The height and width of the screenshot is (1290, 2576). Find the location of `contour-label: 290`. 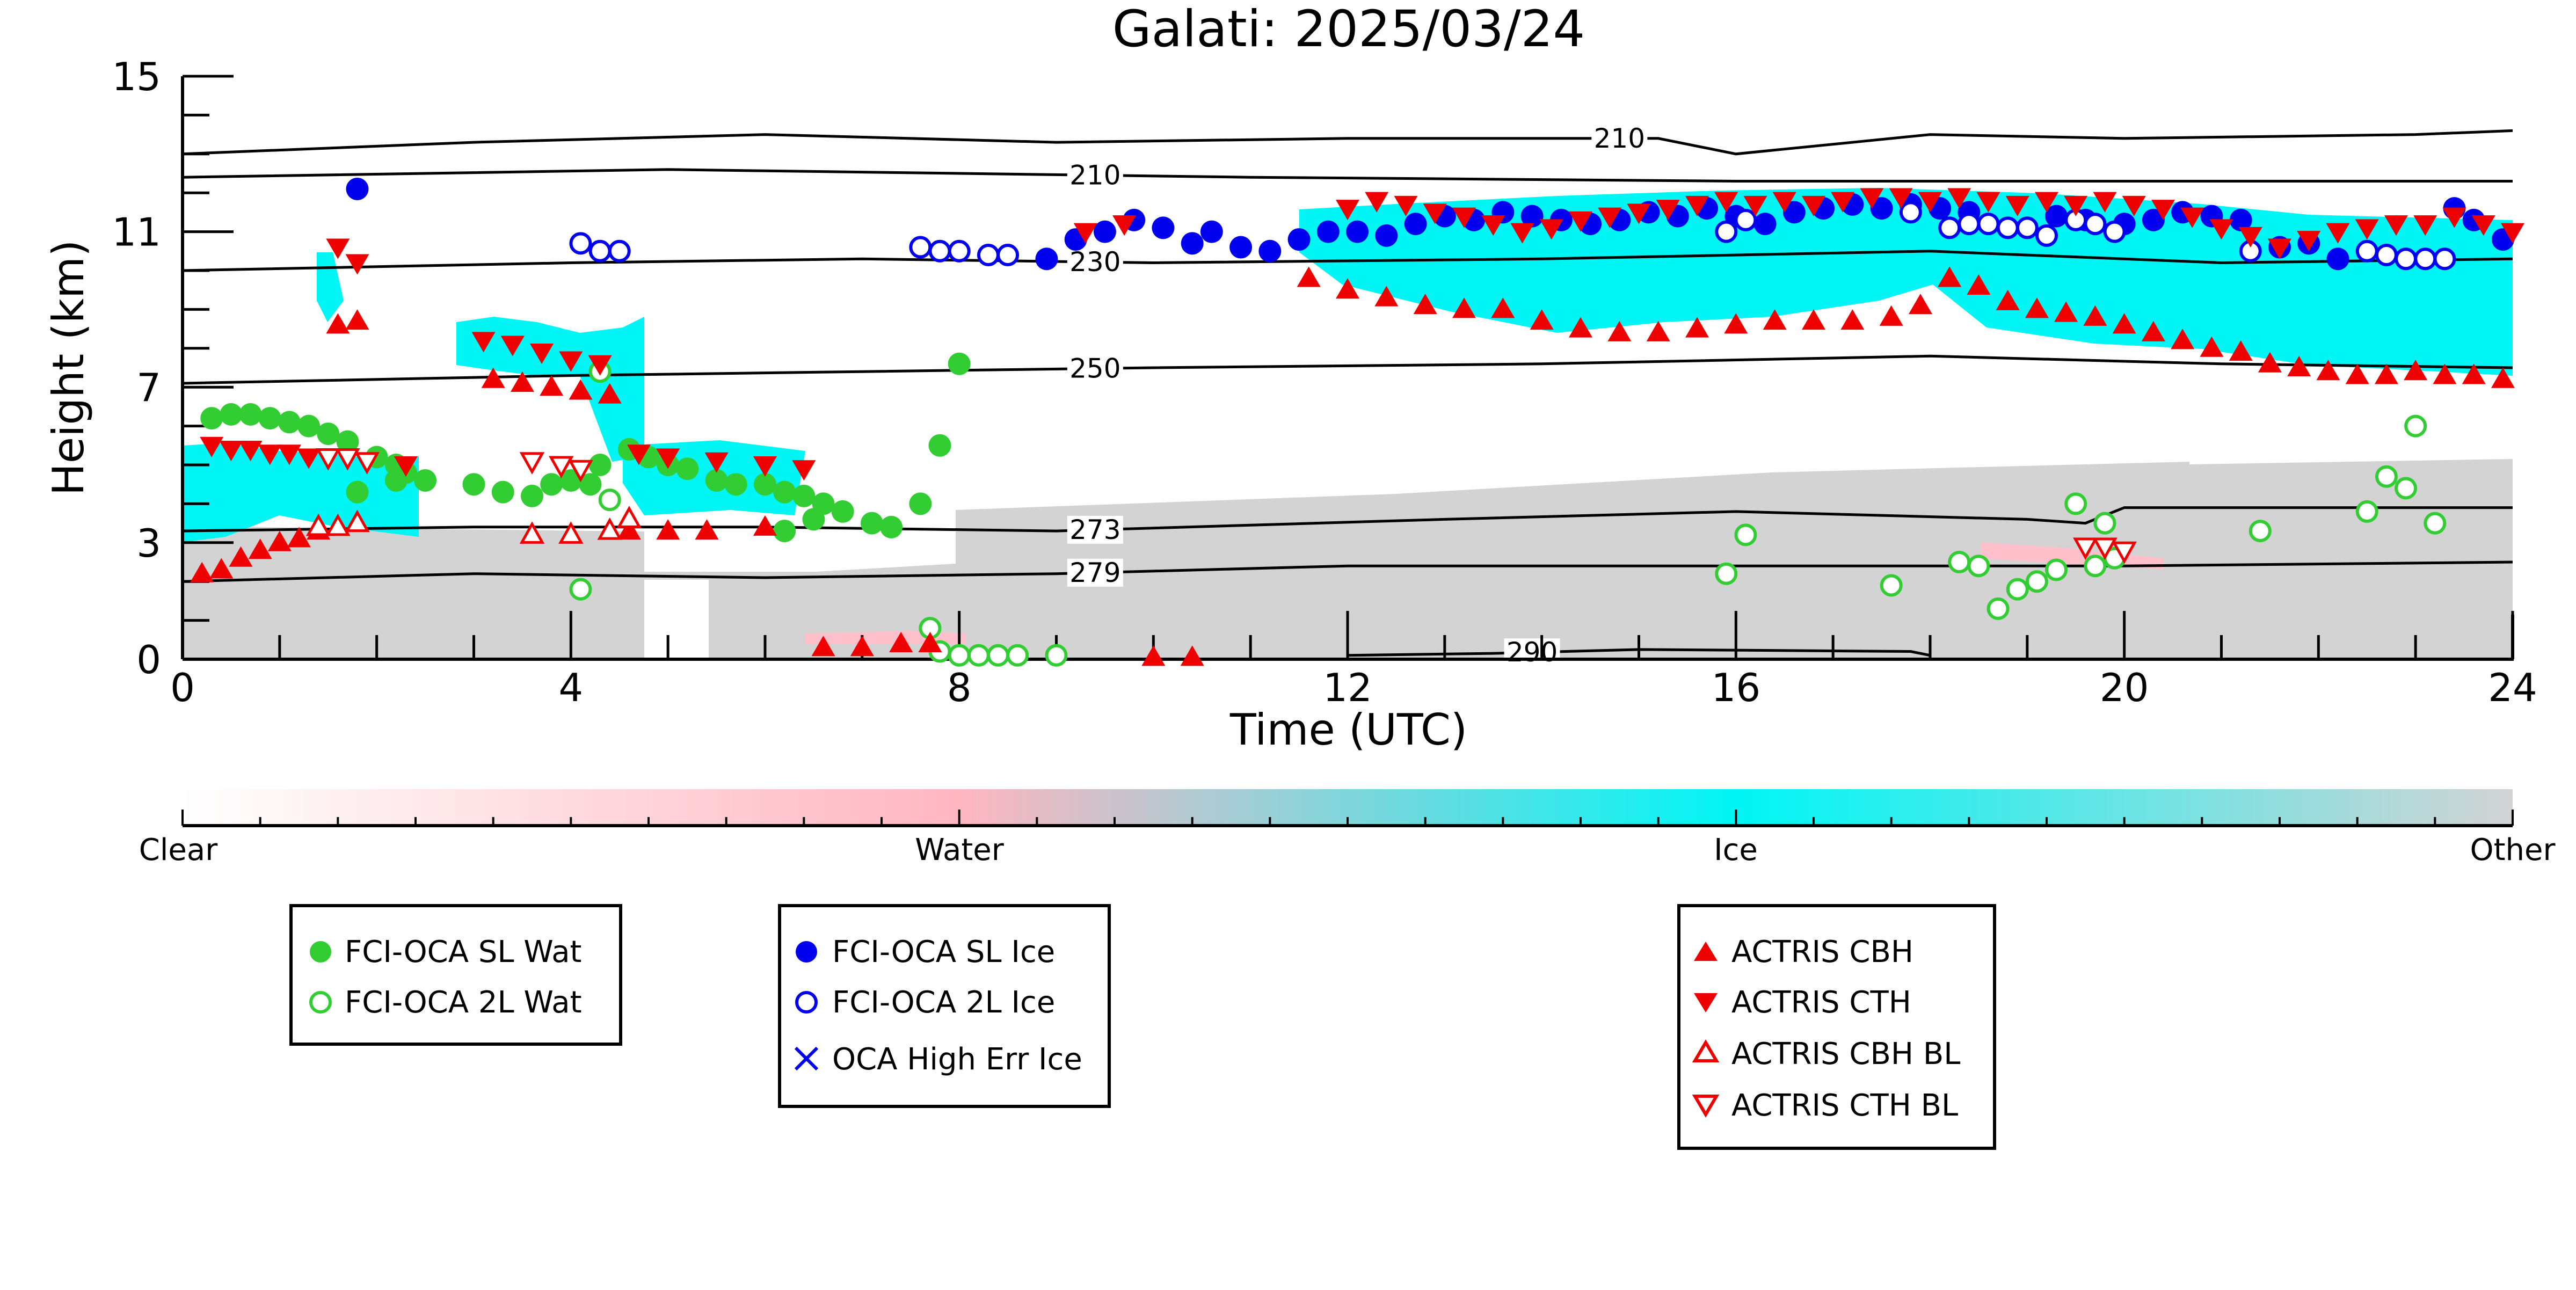

contour-label: 290 is located at coordinates (1532, 652).